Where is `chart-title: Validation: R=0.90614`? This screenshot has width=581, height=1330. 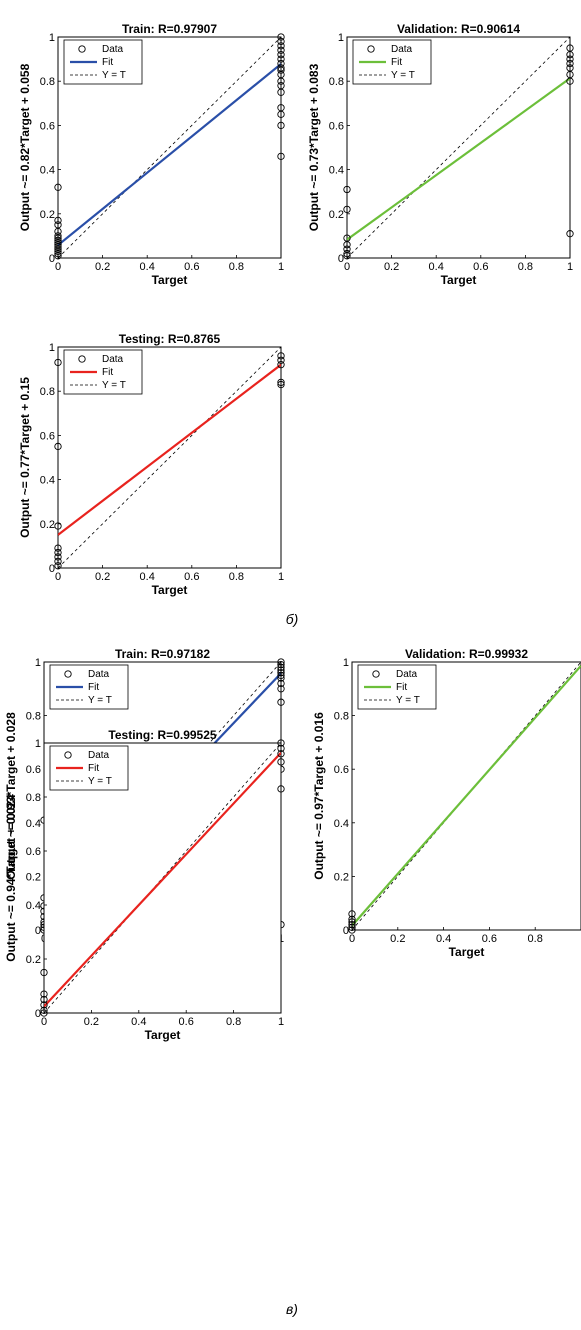
chart-title: Validation: R=0.90614 is located at coordinates (458, 29).